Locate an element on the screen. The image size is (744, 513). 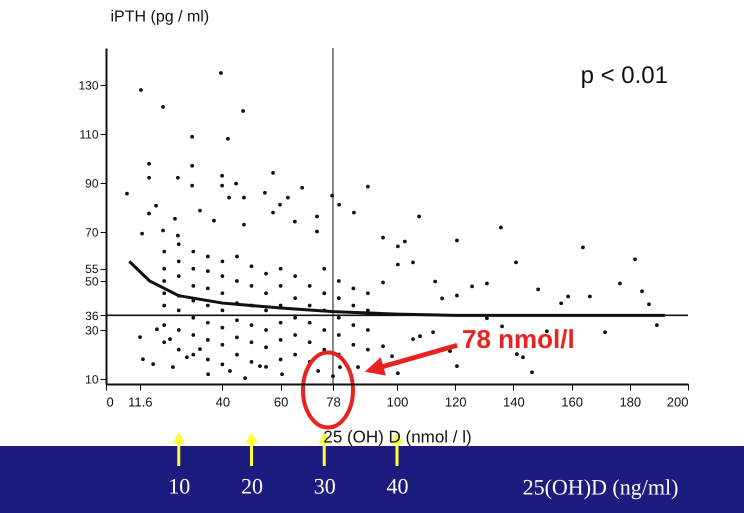
x-tick-label: 40 is located at coordinates (223, 402).